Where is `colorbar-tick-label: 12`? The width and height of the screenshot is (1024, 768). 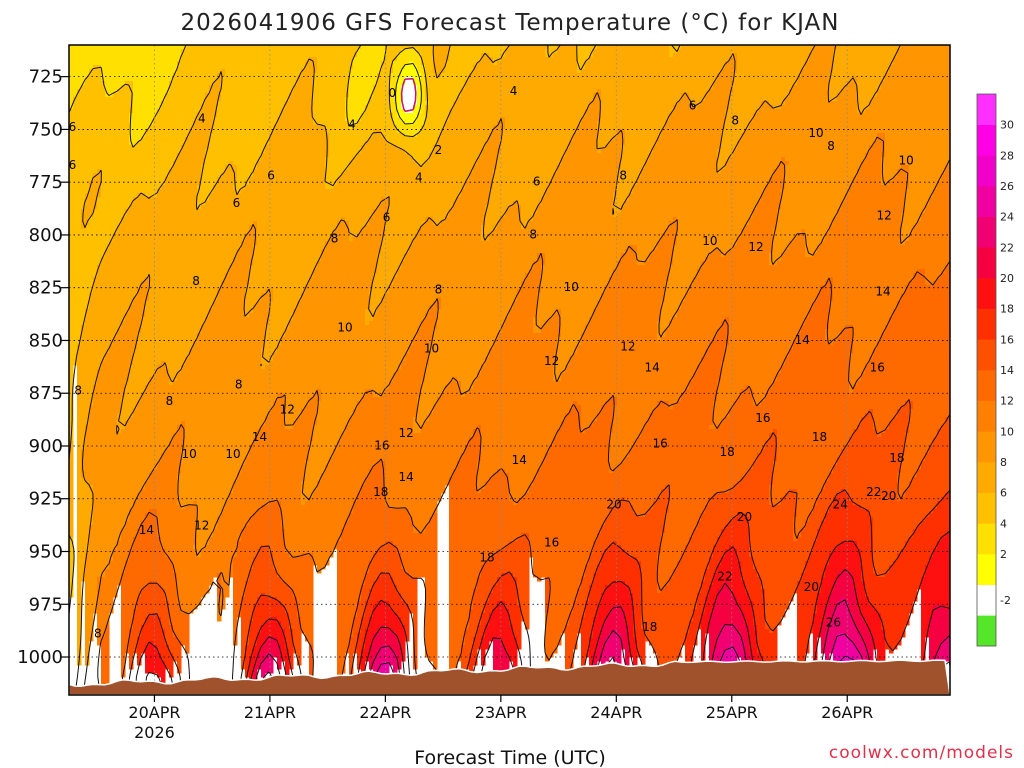
colorbar-tick-label: 12 is located at coordinates (1007, 401).